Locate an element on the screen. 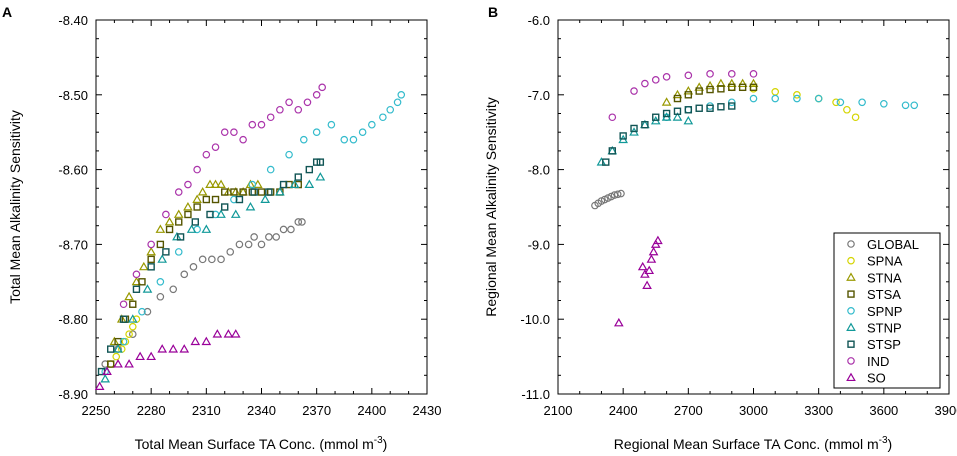  legend-label: STNP is located at coordinates (884, 328).